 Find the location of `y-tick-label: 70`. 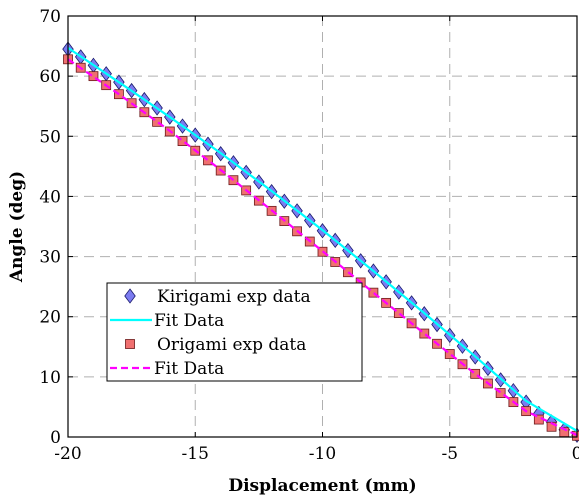

y-tick-label: 70 is located at coordinates (50, 17).